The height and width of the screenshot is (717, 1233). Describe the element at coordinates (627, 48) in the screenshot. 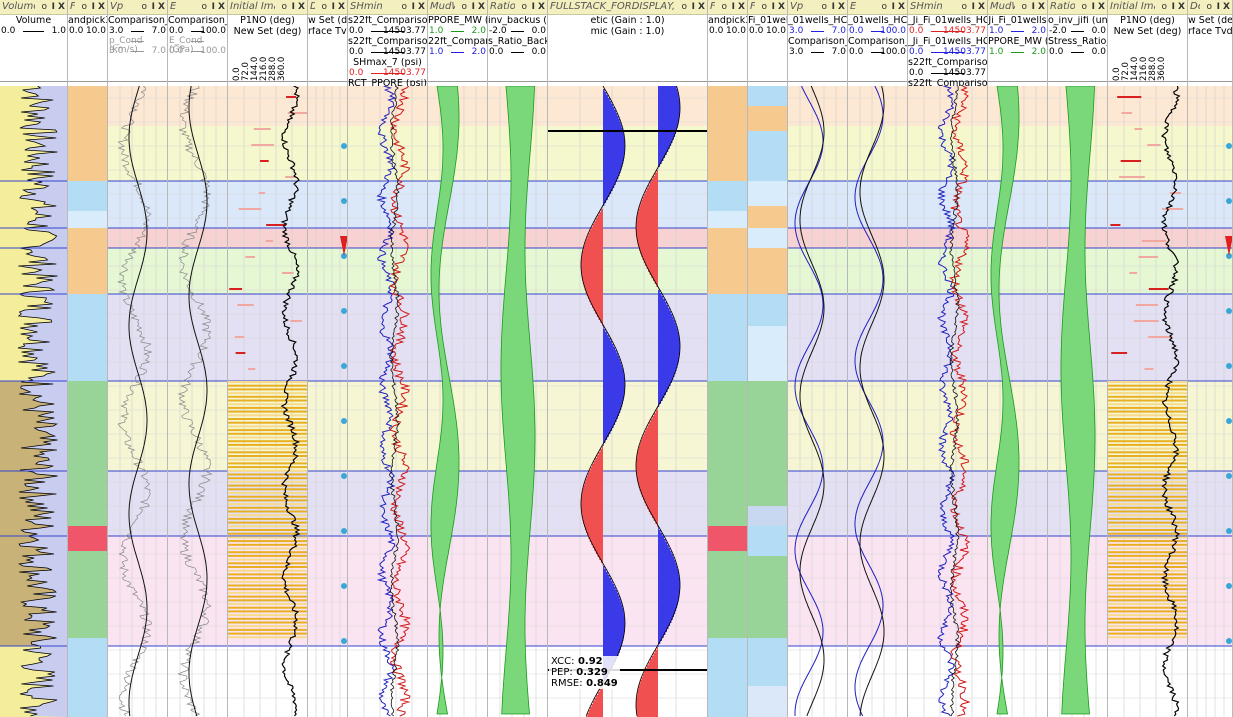

I see `track-header: etic (Gain : 1.0) mic (Gain : 1.0)` at that location.